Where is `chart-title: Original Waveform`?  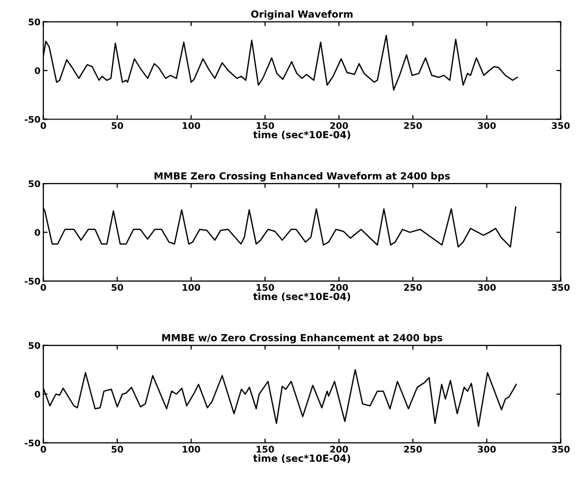 chart-title: Original Waveform is located at coordinates (302, 15).